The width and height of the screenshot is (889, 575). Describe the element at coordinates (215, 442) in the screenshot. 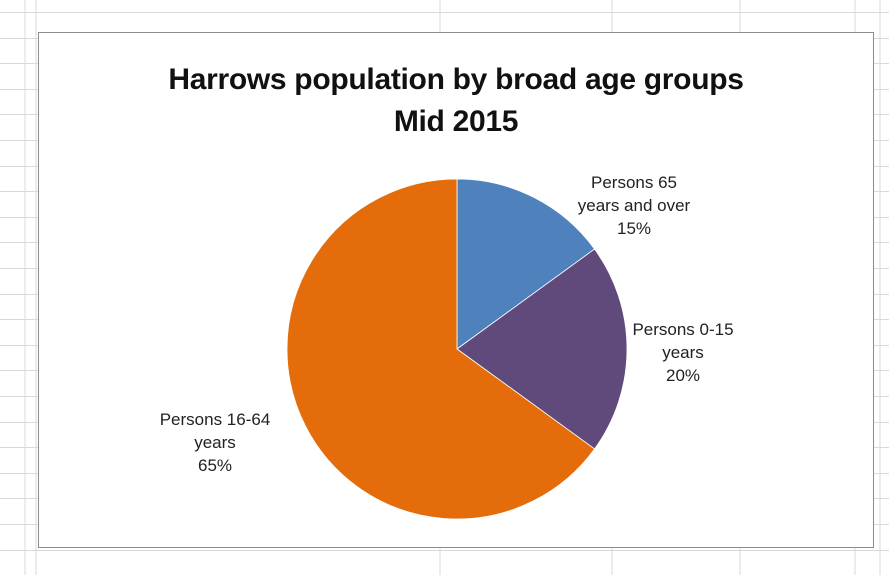

I see `data-label-3: Persons 16-64 years 65%` at that location.